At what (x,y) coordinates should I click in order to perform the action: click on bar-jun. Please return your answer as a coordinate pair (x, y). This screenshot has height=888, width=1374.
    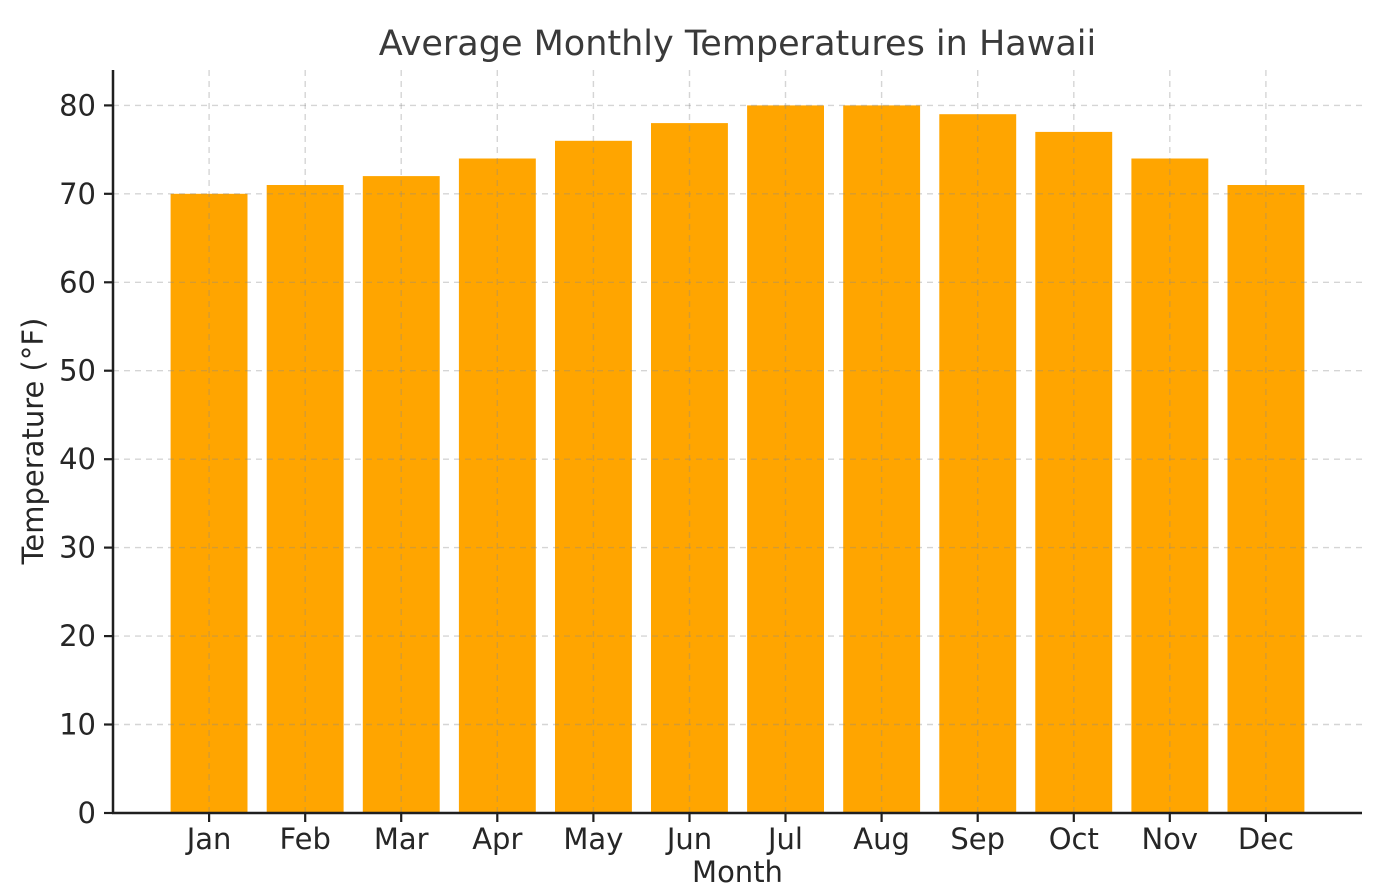
    Looking at the image, I should click on (689, 468).